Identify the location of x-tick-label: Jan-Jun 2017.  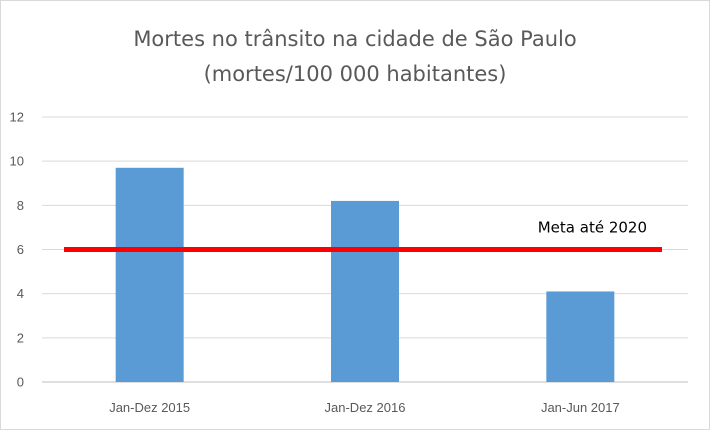
(580, 407).